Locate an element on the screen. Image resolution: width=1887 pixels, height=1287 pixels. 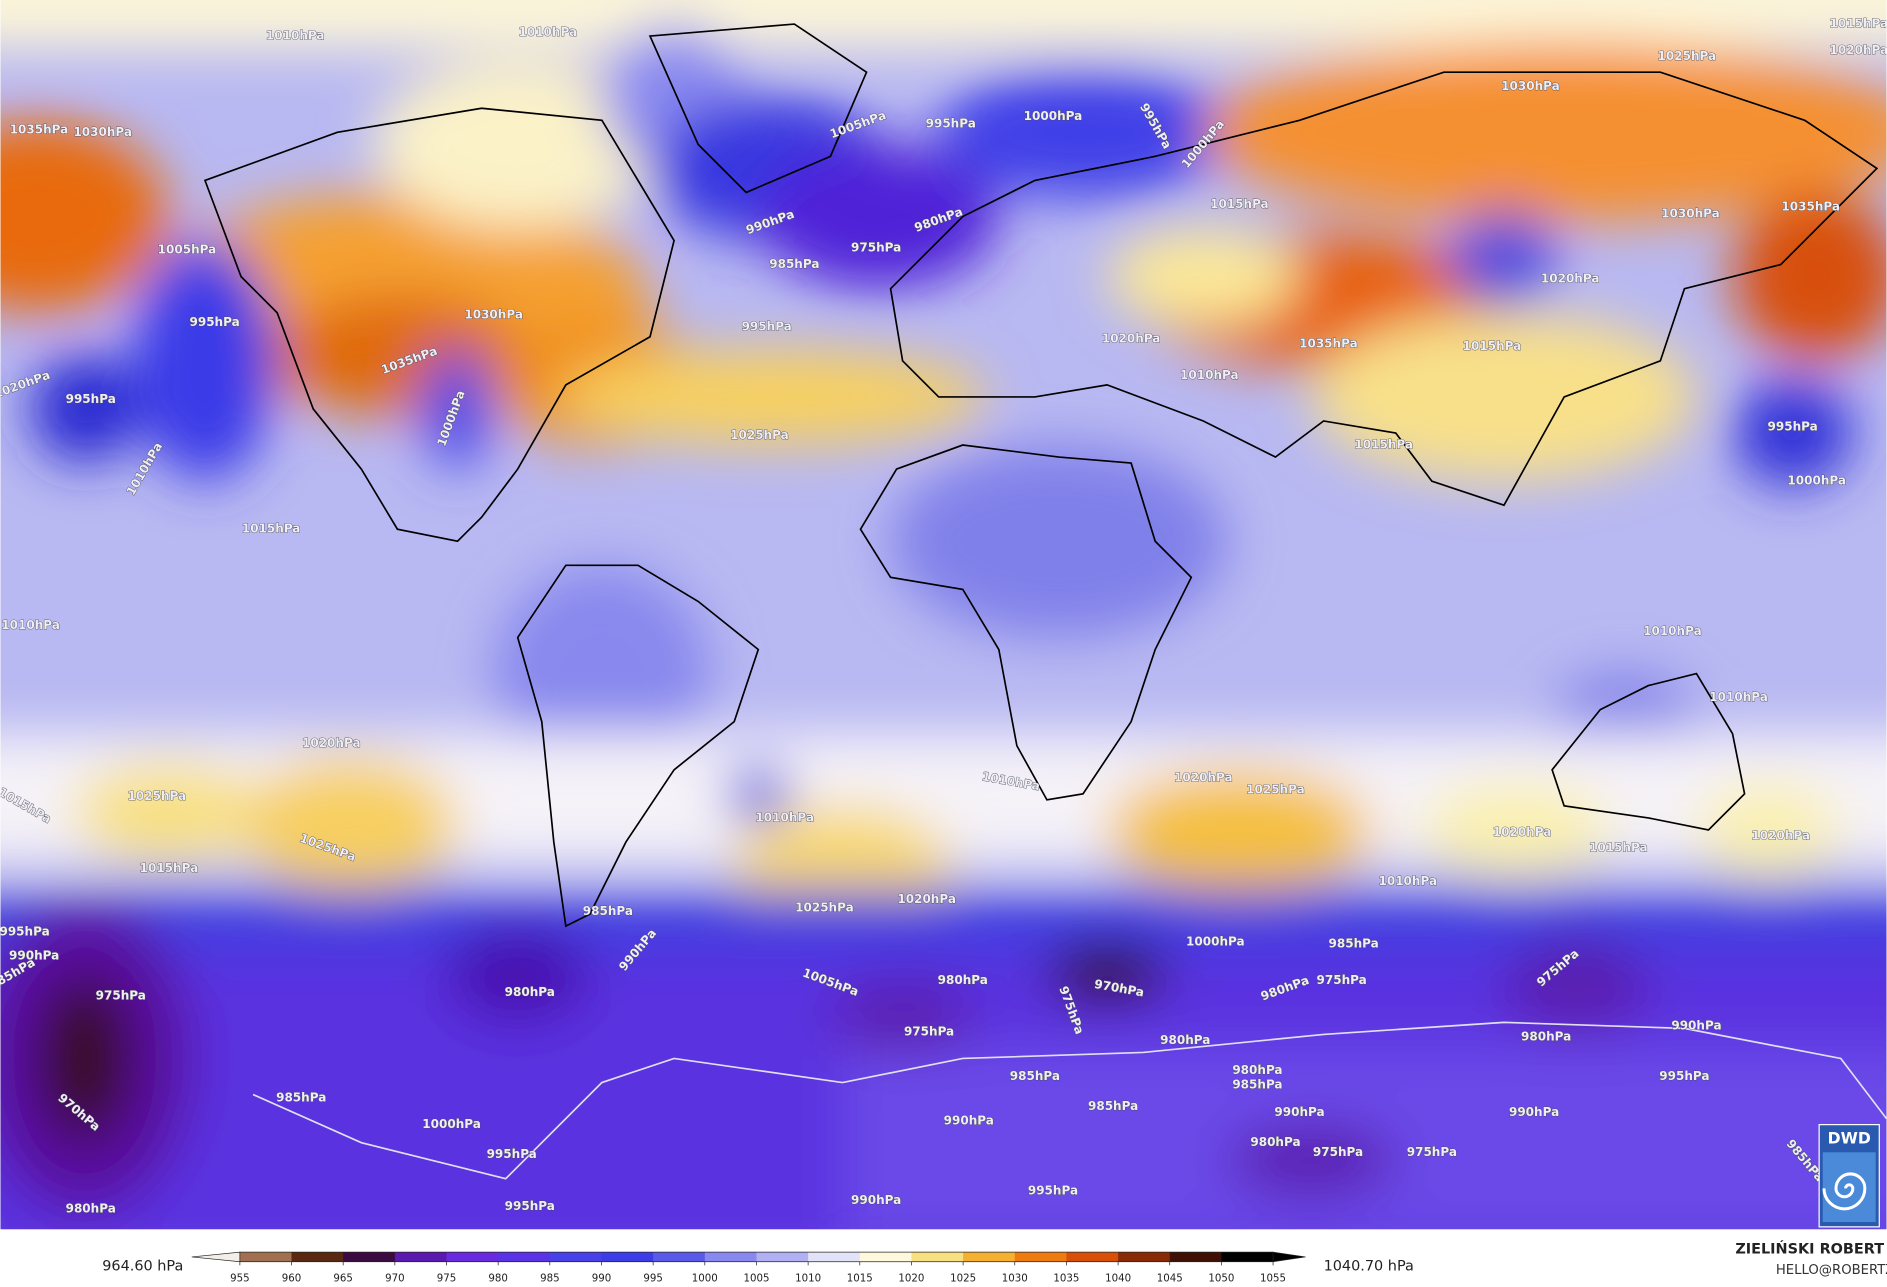
colorbar-tick-label: 955 is located at coordinates (240, 1279).